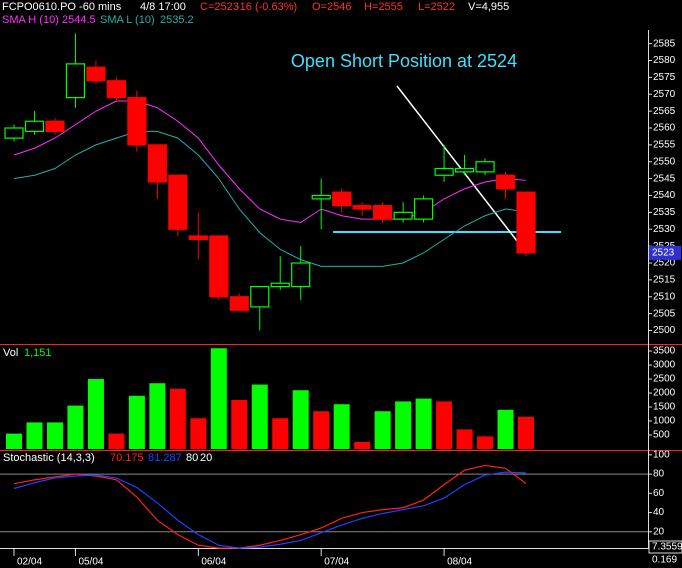 The width and height of the screenshot is (682, 568). I want to click on level-label: 20, so click(206, 458).